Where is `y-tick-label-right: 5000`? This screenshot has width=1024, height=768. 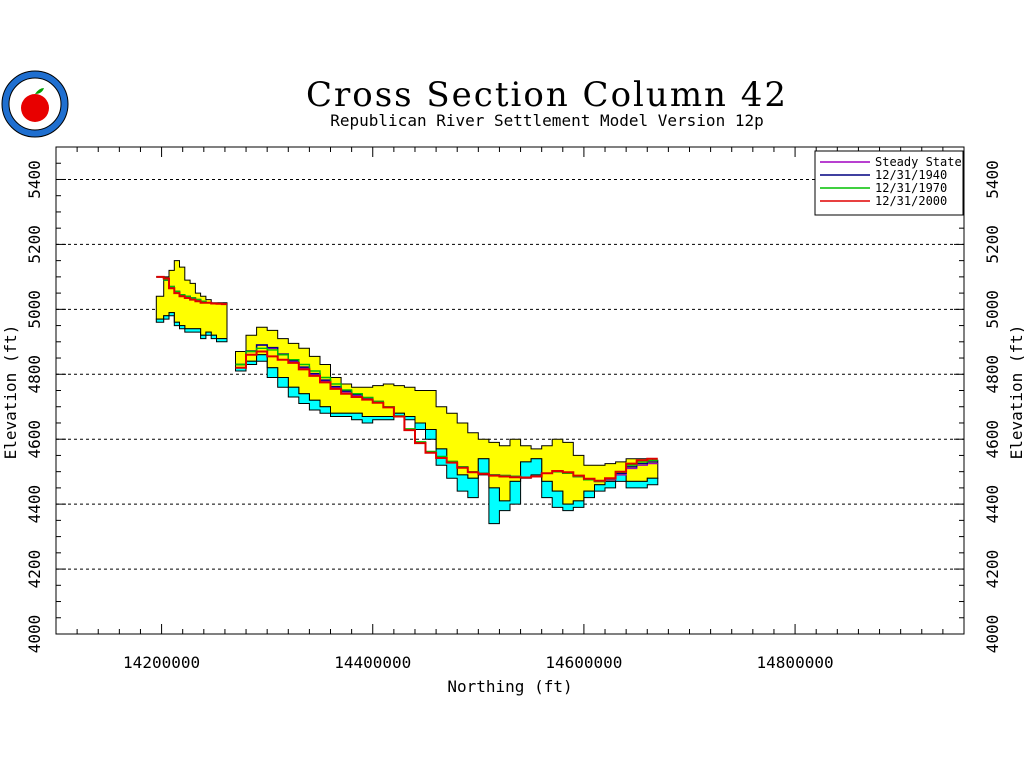
y-tick-label-right: 5000 is located at coordinates (992, 309).